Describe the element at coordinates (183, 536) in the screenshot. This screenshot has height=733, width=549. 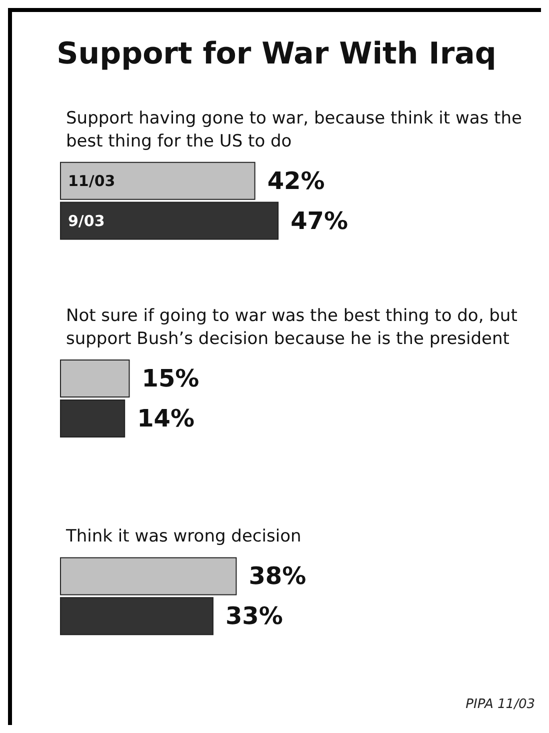
I see `y-tick-label: Think it was wrong decision` at that location.